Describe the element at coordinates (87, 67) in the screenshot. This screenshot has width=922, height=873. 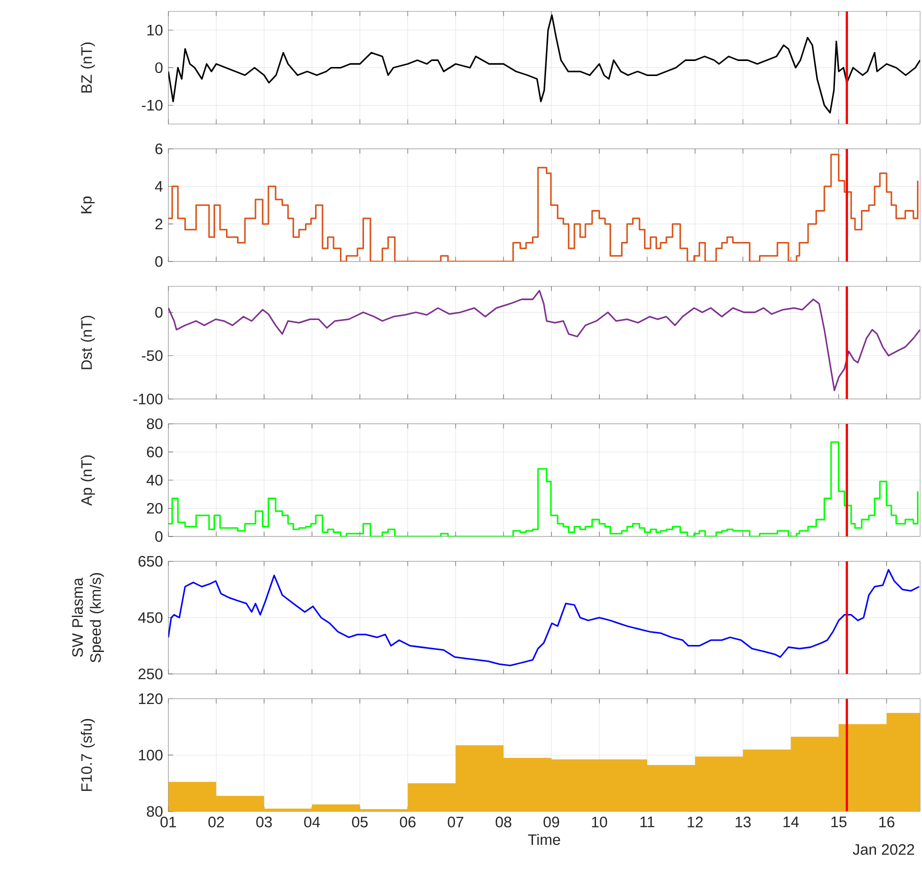
I see `y-axis-title: BZ (nT)` at that location.